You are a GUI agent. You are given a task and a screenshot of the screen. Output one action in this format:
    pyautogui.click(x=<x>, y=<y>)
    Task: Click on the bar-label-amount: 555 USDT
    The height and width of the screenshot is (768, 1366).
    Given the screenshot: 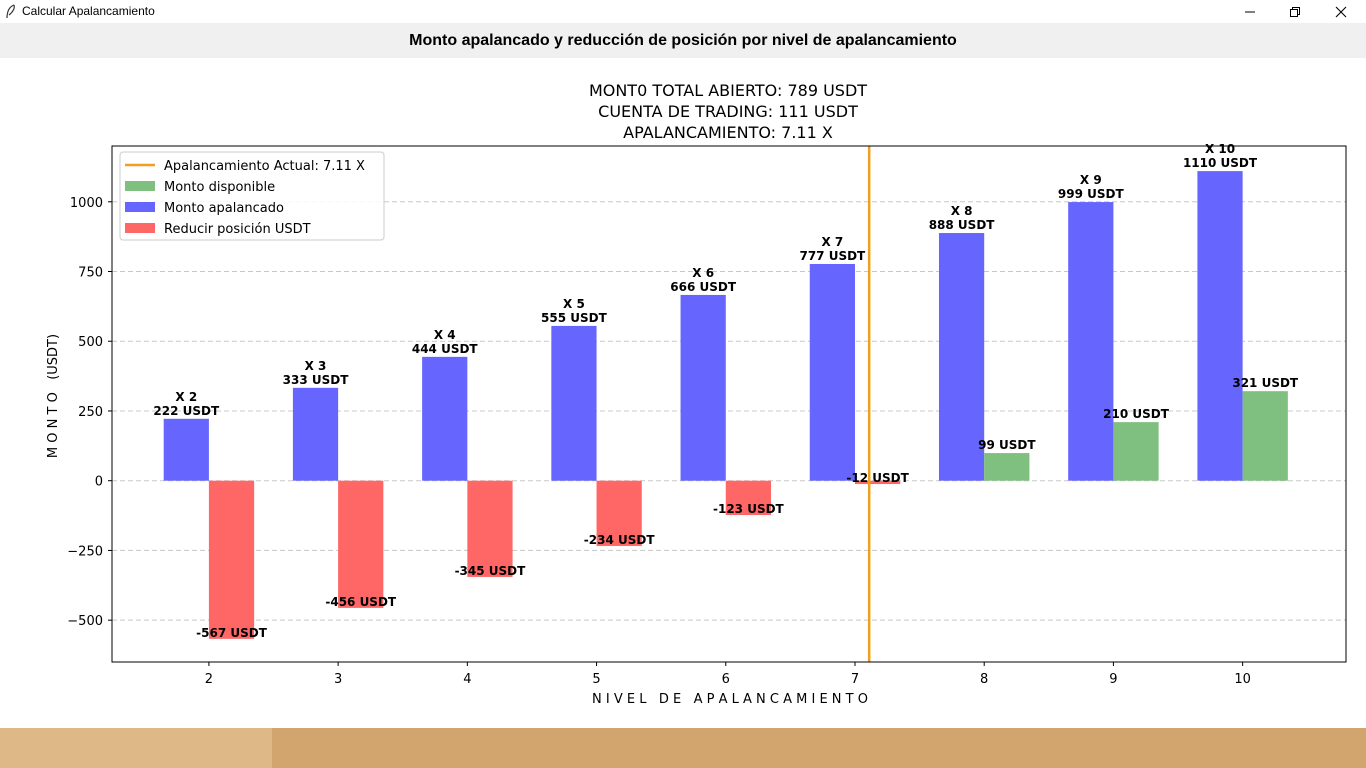 What is the action you would take?
    pyautogui.click(x=574, y=318)
    